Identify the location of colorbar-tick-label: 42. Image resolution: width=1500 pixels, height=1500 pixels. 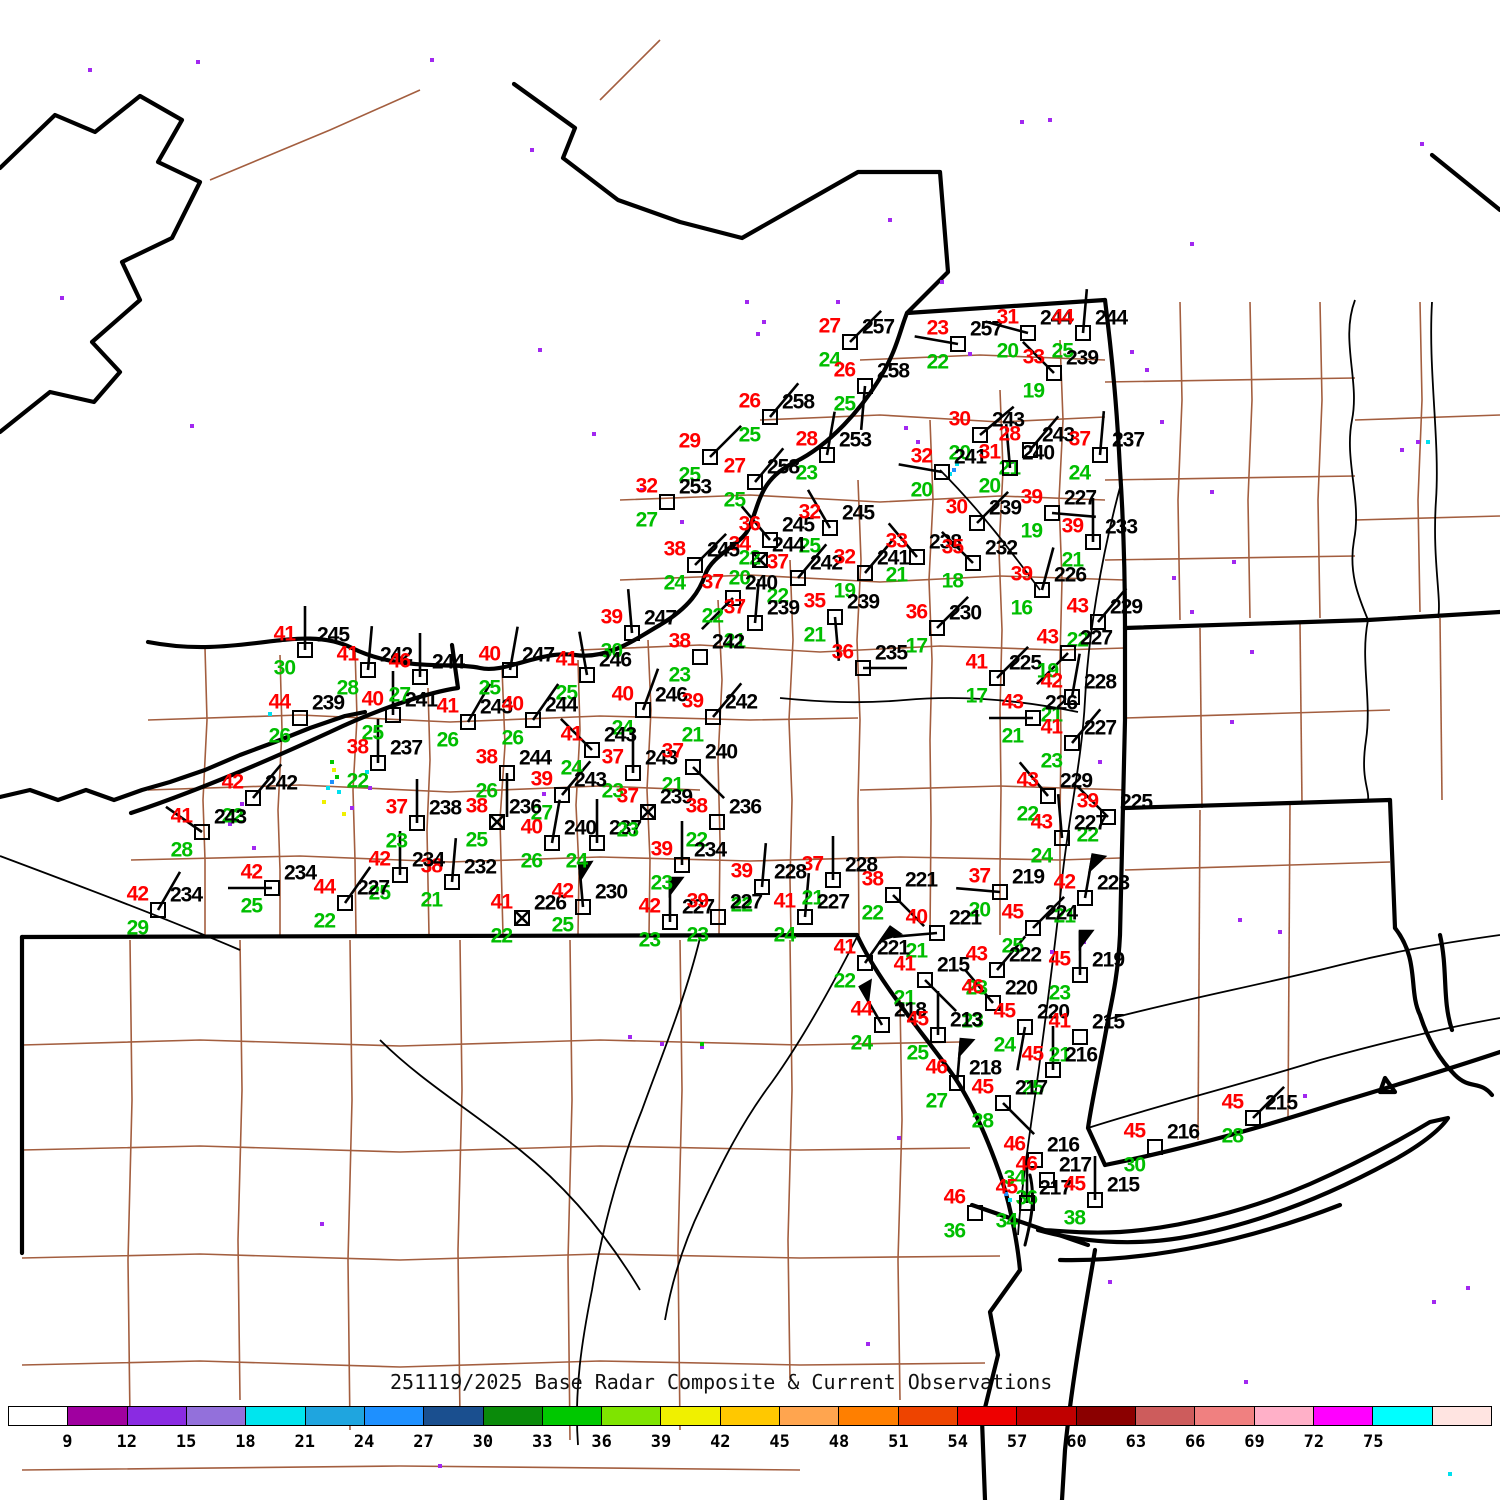
(720, 1442).